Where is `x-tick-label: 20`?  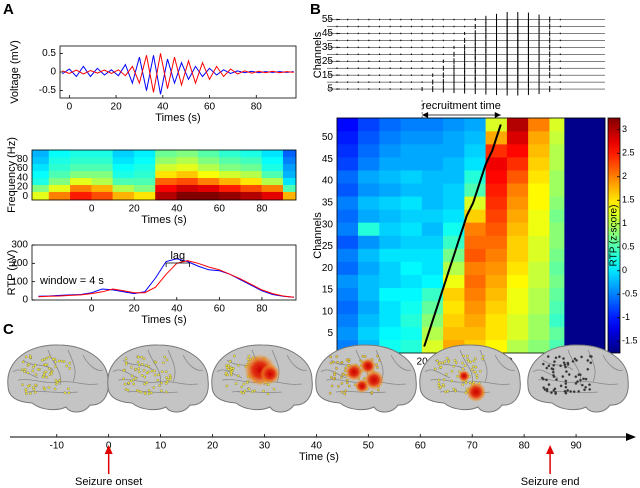
x-tick-label: 20 is located at coordinates (213, 446).